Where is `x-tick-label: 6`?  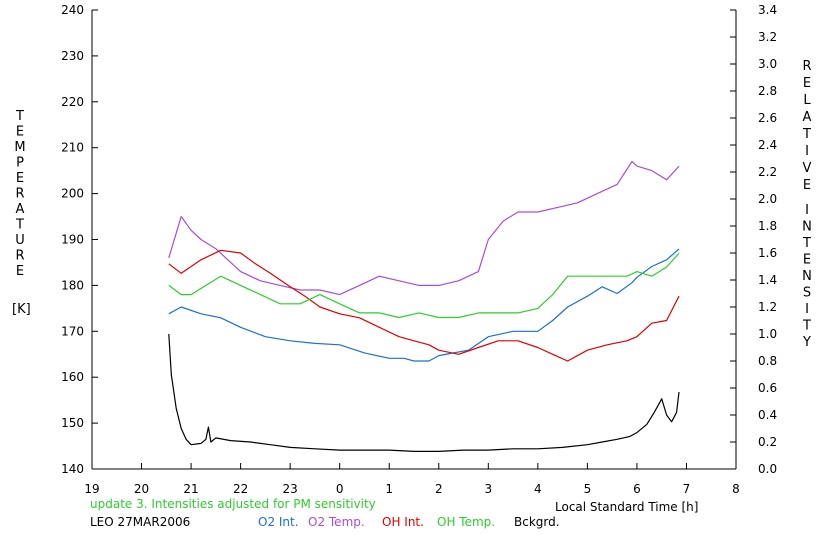
x-tick-label: 6 is located at coordinates (637, 489).